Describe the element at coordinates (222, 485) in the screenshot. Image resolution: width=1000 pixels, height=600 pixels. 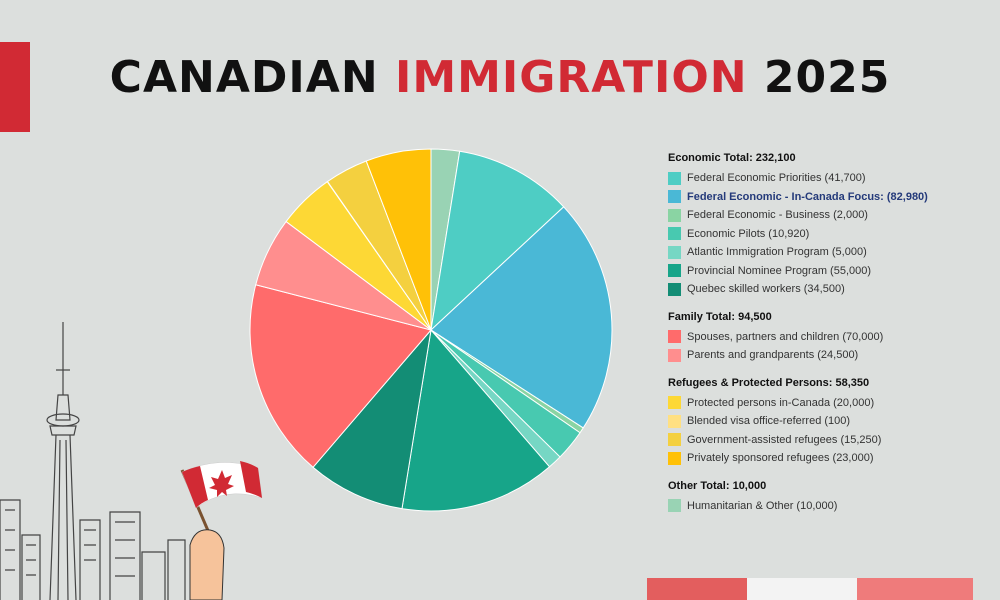
I see `canada-flag-icon` at that location.